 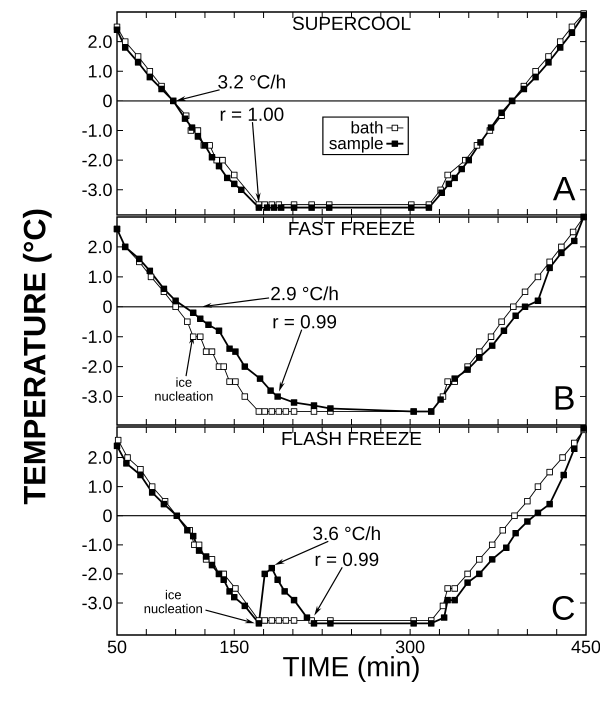 What do you see at coordinates (346, 533) in the screenshot?
I see `annotation: 3.6 °C/h` at bounding box center [346, 533].